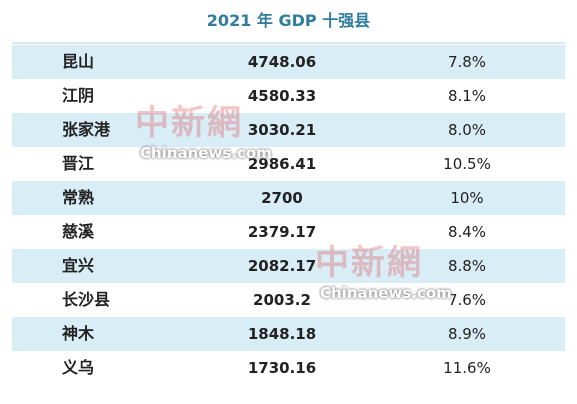  What do you see at coordinates (467, 300) in the screenshot?
I see `growth-rate: 7.6%` at bounding box center [467, 300].